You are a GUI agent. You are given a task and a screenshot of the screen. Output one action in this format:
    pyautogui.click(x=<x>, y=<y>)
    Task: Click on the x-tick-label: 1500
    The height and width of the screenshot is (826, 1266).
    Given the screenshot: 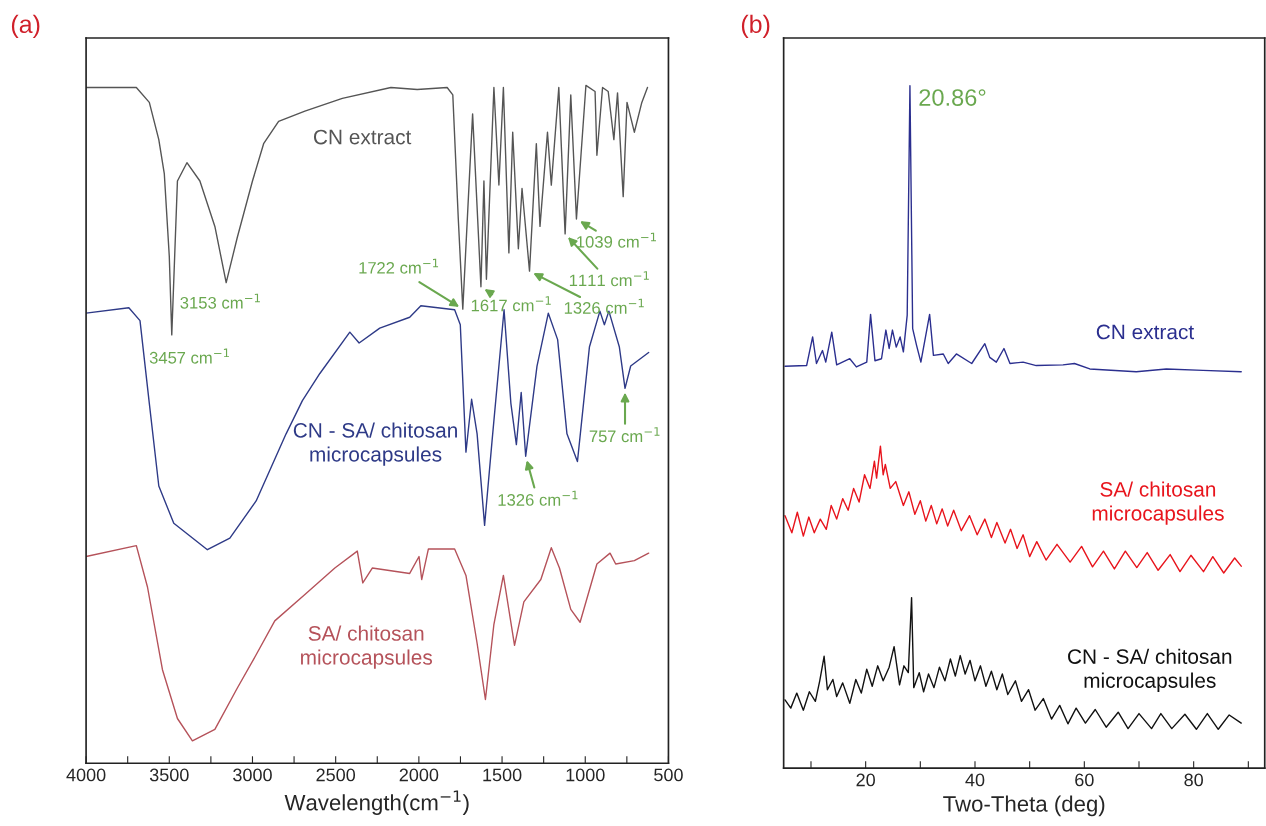 What is the action you would take?
    pyautogui.click(x=502, y=775)
    